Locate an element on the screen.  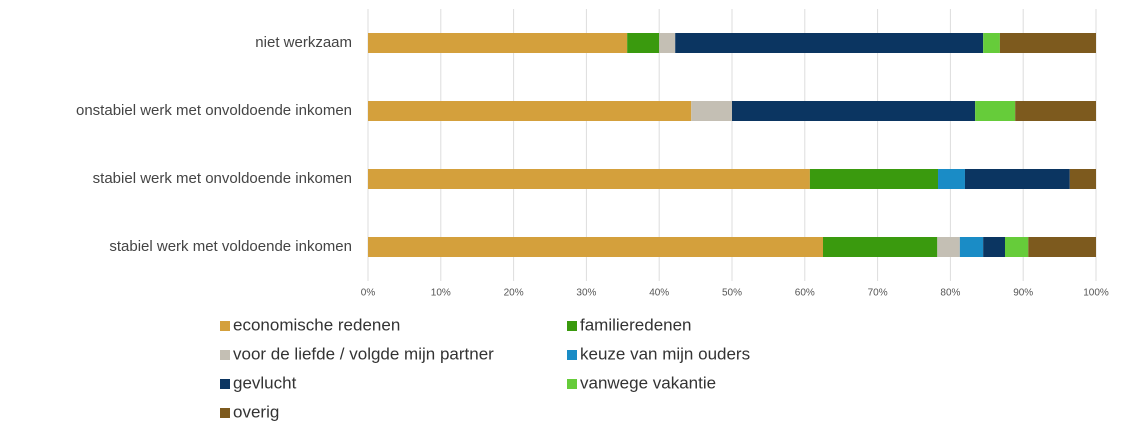
legend-label: voor de liefde / volgde mijn partner is located at coordinates (363, 353).